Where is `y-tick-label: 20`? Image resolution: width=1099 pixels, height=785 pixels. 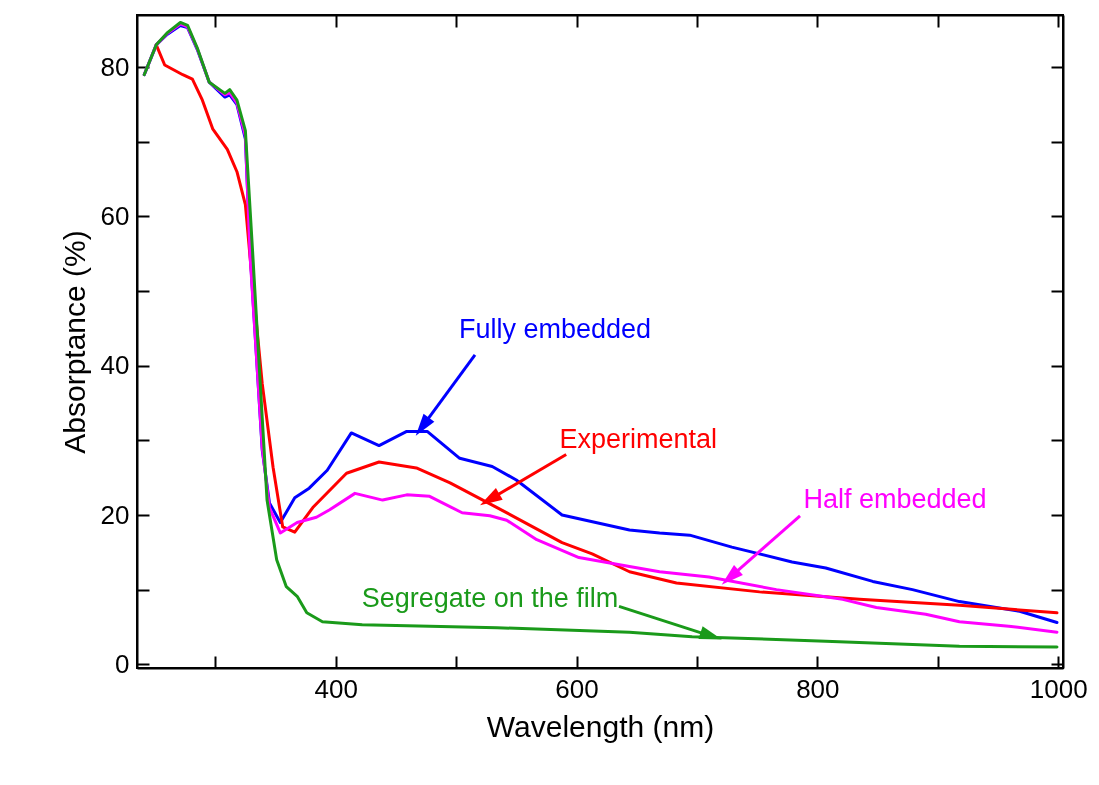 y-tick-label: 20 is located at coordinates (115, 514).